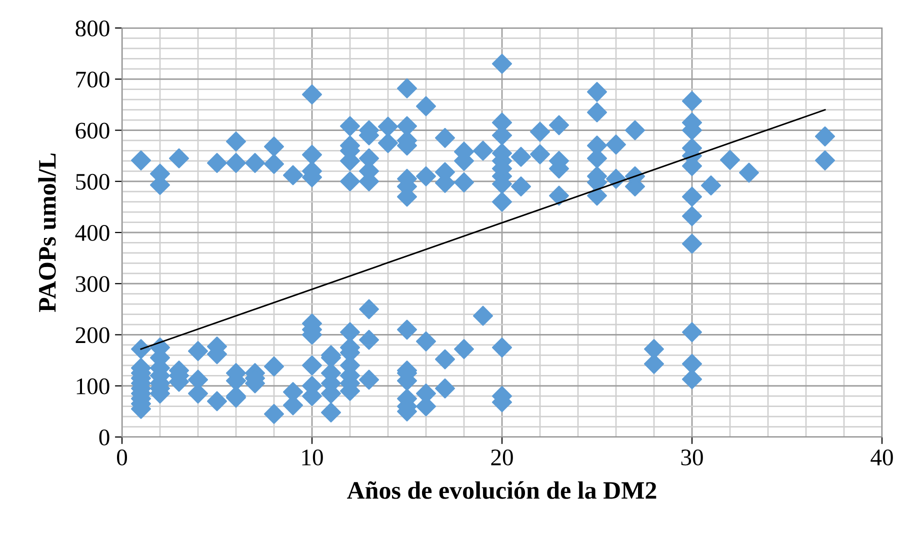 The image size is (907, 535). Describe the element at coordinates (93, 130) in the screenshot. I see `y-tick-label: 600` at that location.